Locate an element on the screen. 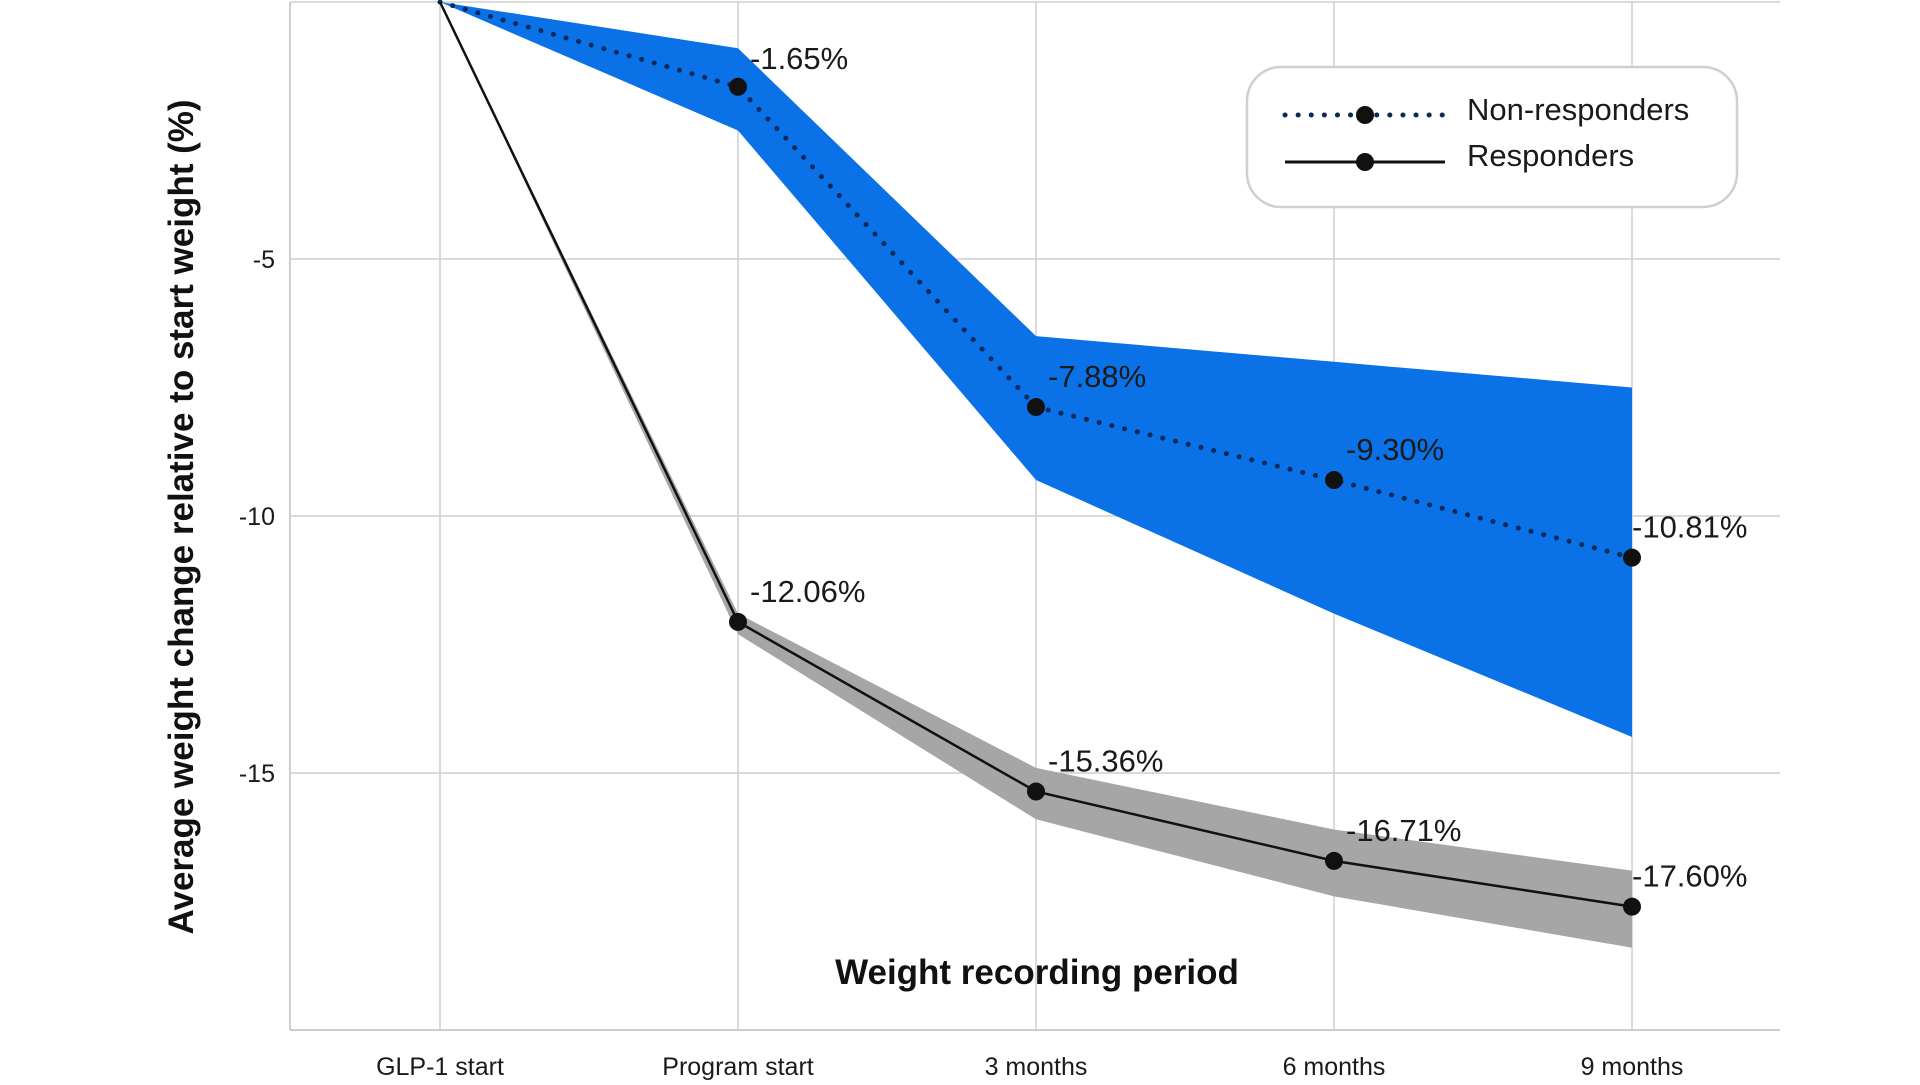 The image size is (1920, 1085). data-label-non-responders-2: -7.88% is located at coordinates (1097, 376).